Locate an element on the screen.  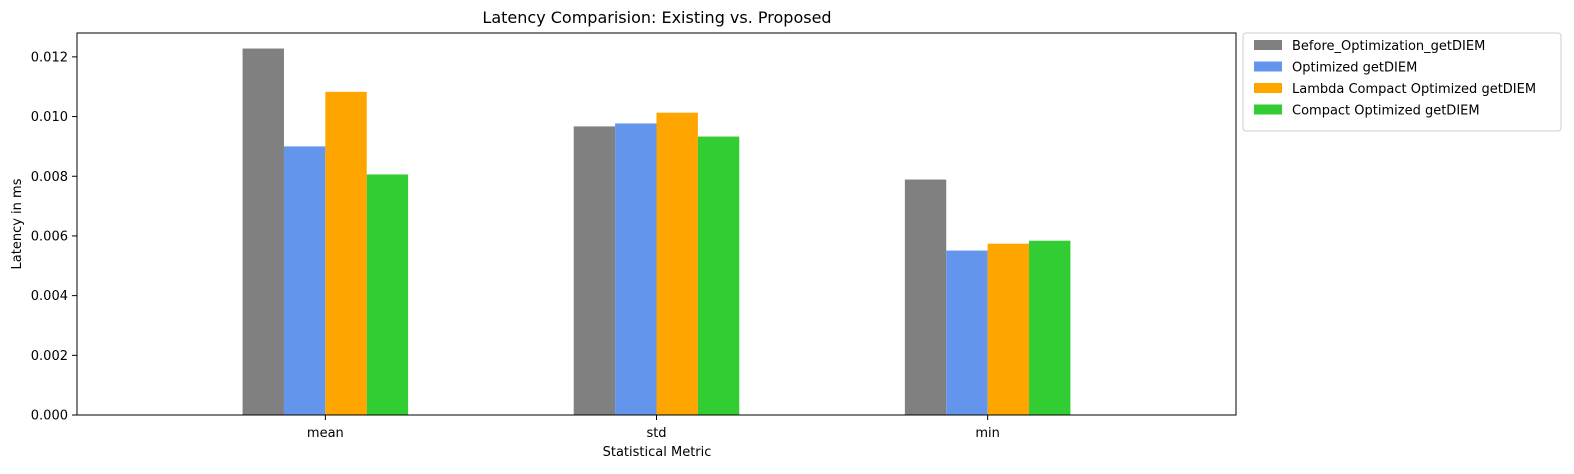
legend-frame is located at coordinates (1402, 82).